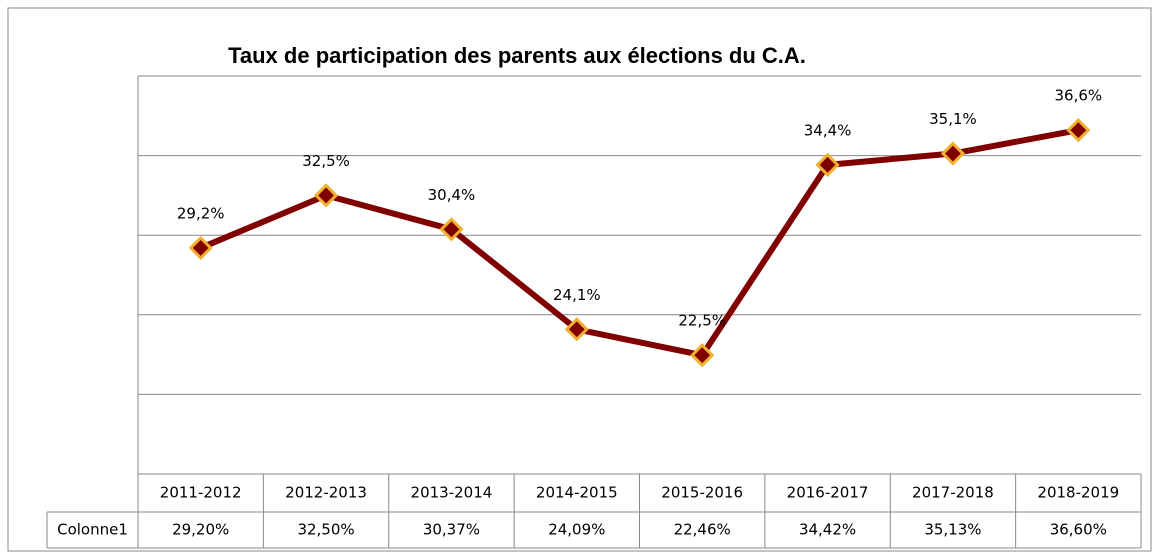 This screenshot has height=552, width=1159. What do you see at coordinates (326, 493) in the screenshot?
I see `x-tick-label: 2012-2013` at bounding box center [326, 493].